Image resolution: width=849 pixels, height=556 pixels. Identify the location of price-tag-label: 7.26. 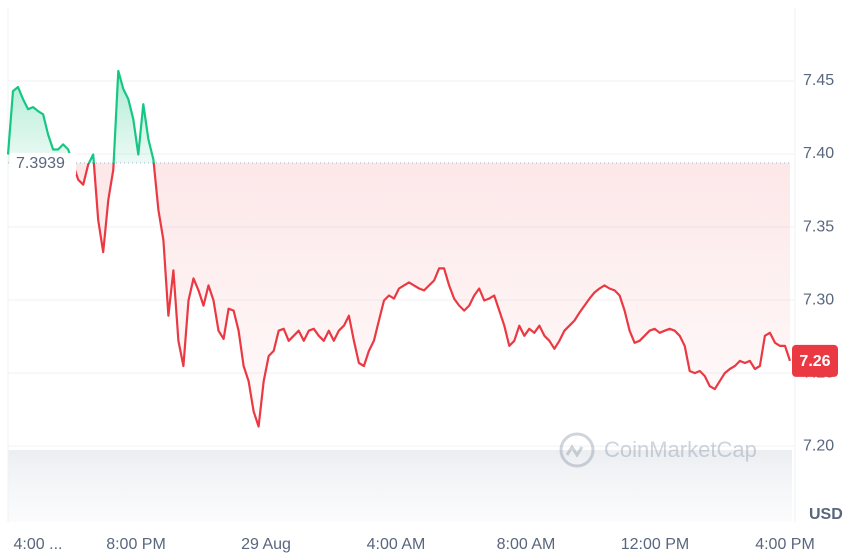
(814, 361).